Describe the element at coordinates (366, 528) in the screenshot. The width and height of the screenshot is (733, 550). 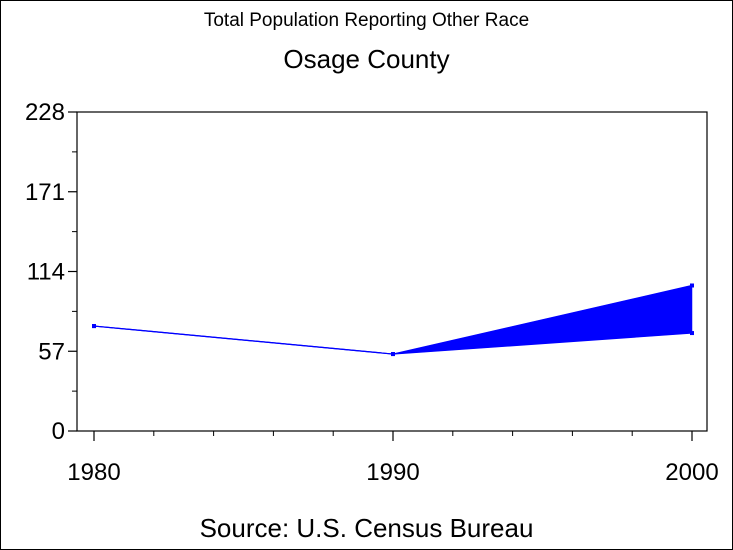
I see `source-note: Source: U.S. Census Bureau` at that location.